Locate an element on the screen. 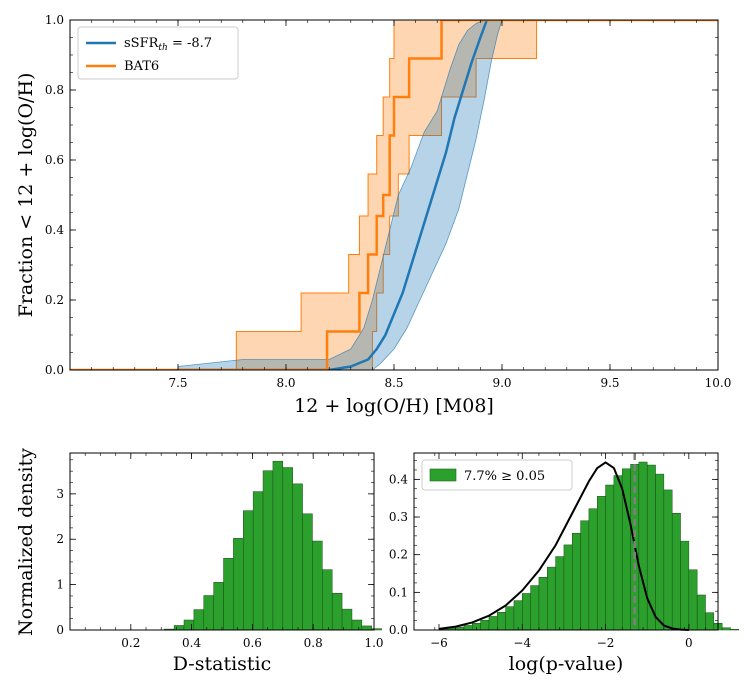 This screenshot has height=698, width=747. pvalue-kde-curve is located at coordinates (563, 546).